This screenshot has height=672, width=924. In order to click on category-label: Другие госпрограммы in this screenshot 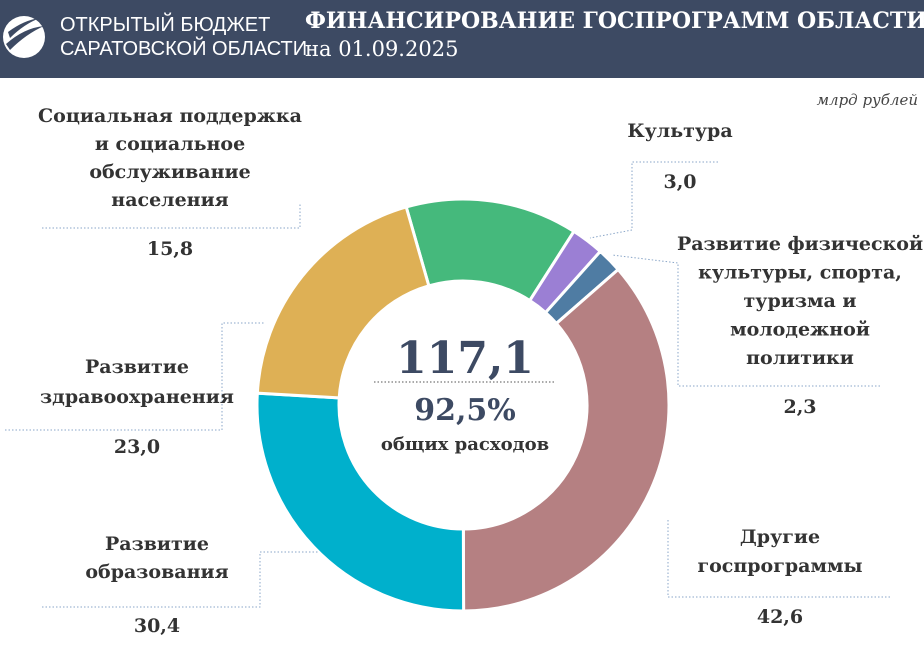, I will do `click(779, 551)`.